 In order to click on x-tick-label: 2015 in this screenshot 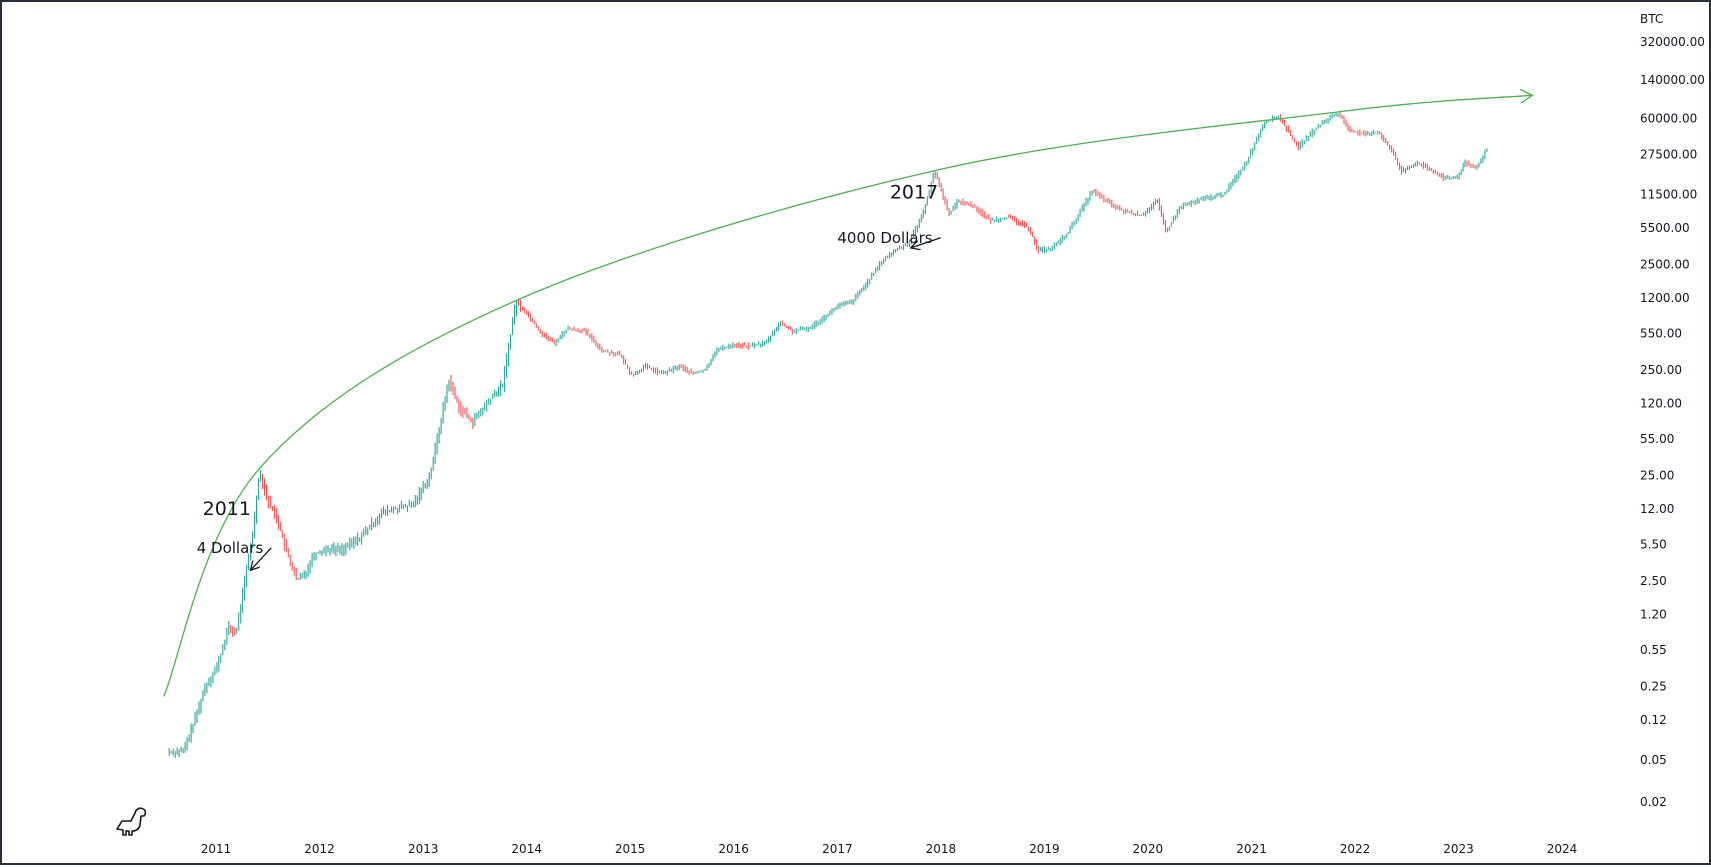, I will do `click(630, 849)`.